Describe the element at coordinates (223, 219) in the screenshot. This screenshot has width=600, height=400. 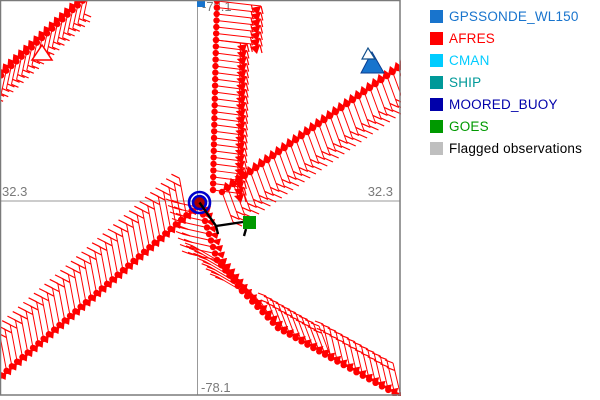
I see `track-connector-line` at that location.